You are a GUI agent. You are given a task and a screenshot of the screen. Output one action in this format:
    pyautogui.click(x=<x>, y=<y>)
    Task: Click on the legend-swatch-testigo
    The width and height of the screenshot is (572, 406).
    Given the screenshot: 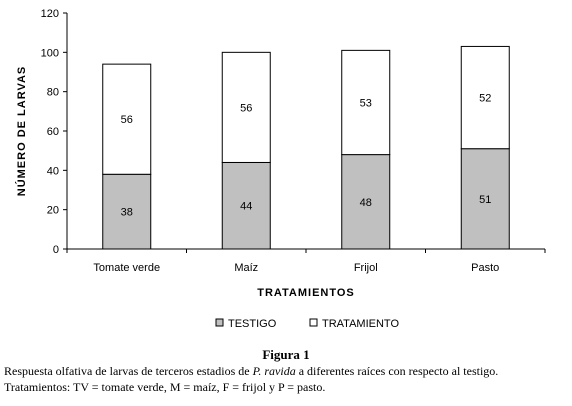 What is the action you would take?
    pyautogui.click(x=219, y=322)
    